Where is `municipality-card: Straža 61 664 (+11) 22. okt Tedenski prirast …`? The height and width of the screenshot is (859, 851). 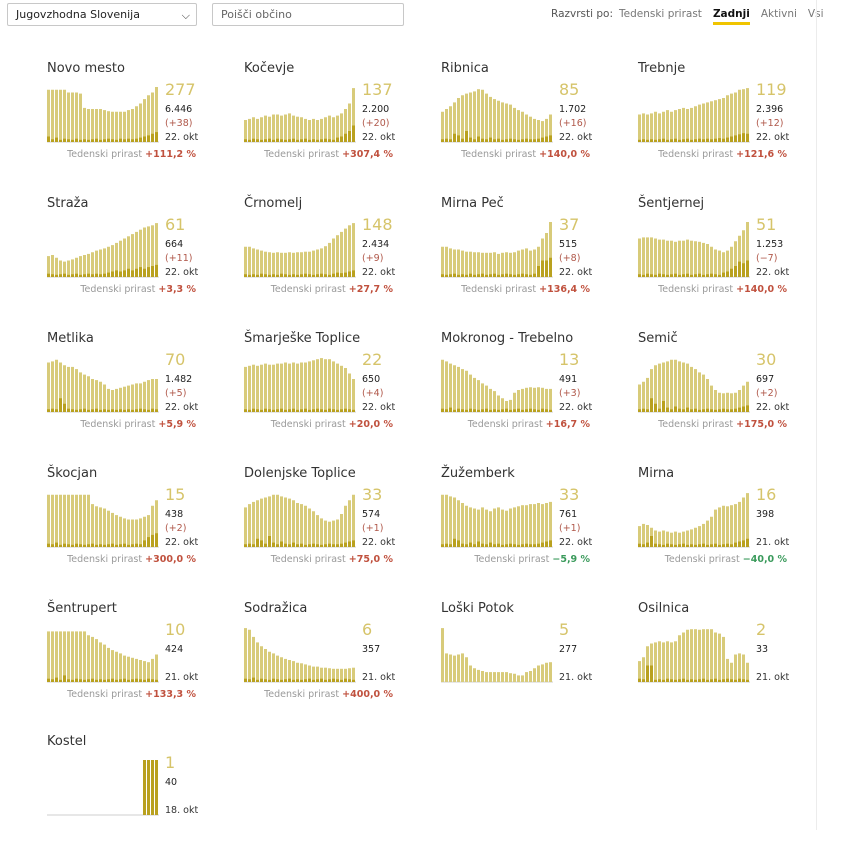 municipality-card: Straža 61 664 (+11) 22. okt Tedenski prirast … is located at coordinates (127, 258).